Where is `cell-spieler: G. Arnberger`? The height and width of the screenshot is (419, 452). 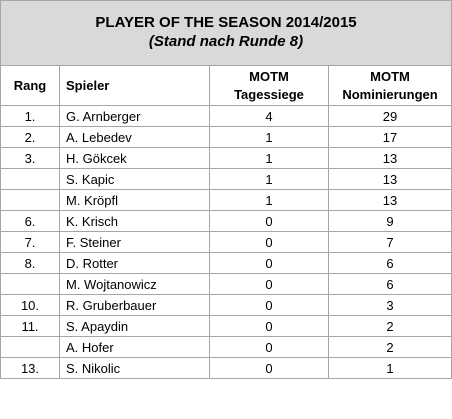 cell-spieler: G. Arnberger is located at coordinates (134, 116).